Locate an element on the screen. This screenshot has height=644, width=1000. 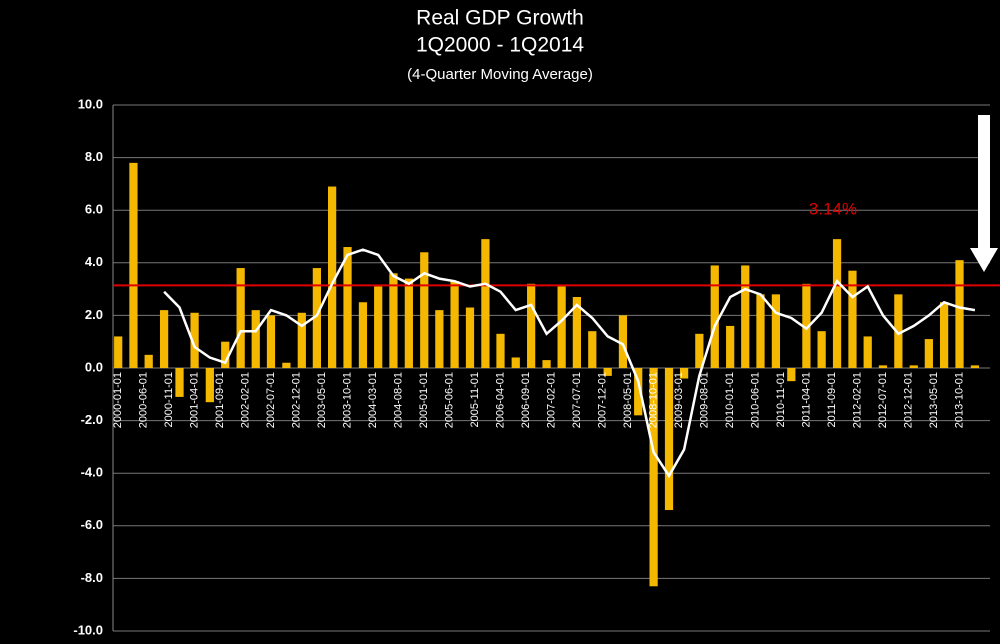
arrow is located at coordinates (984, 193).